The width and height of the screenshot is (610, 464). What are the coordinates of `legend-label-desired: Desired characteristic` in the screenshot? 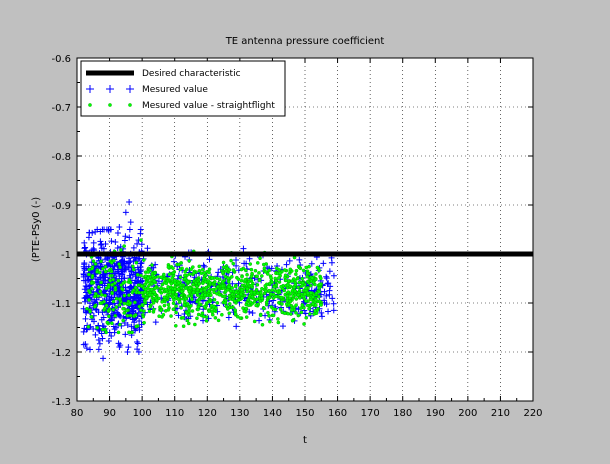 It's located at (191, 74).